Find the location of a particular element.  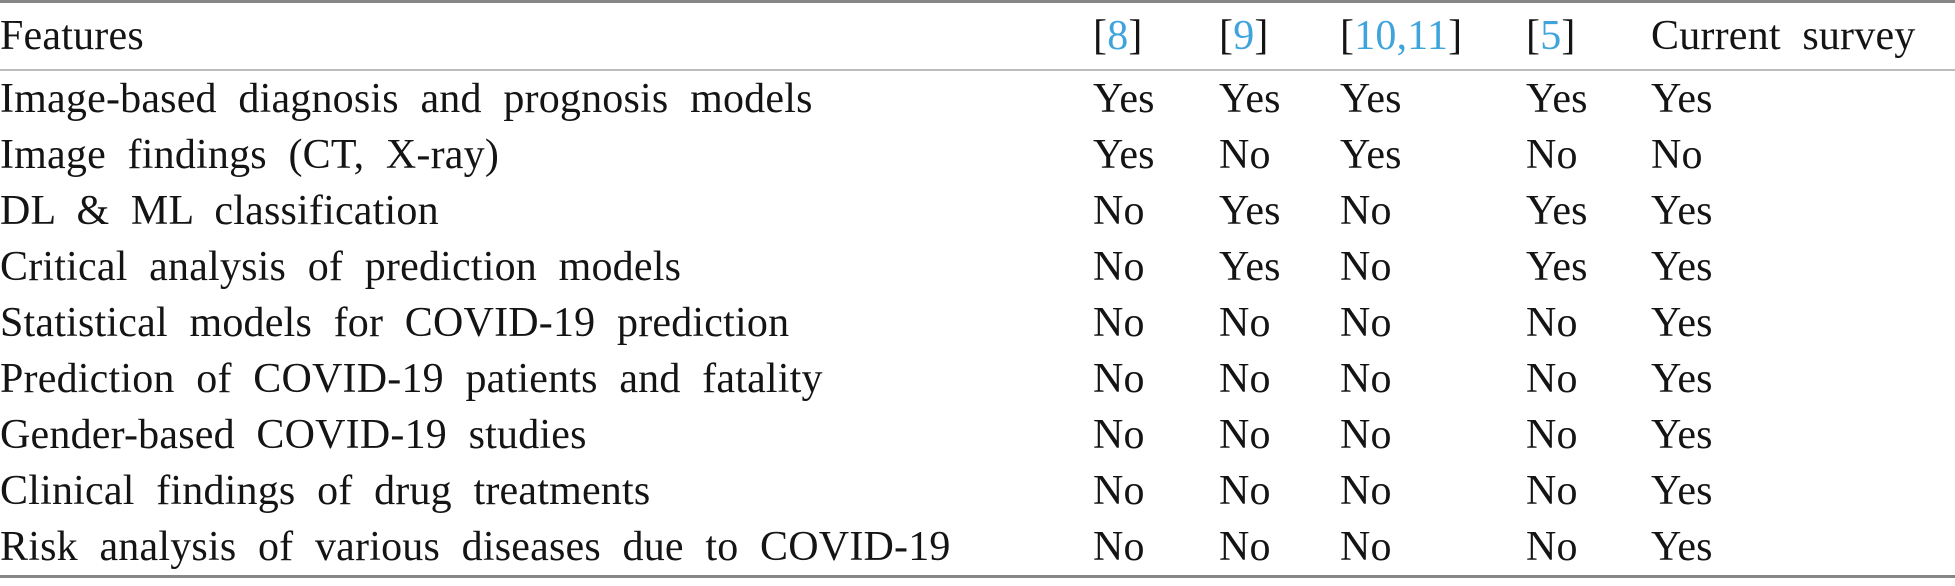

column-header-ref-9: [9] is located at coordinates (1279, 36).